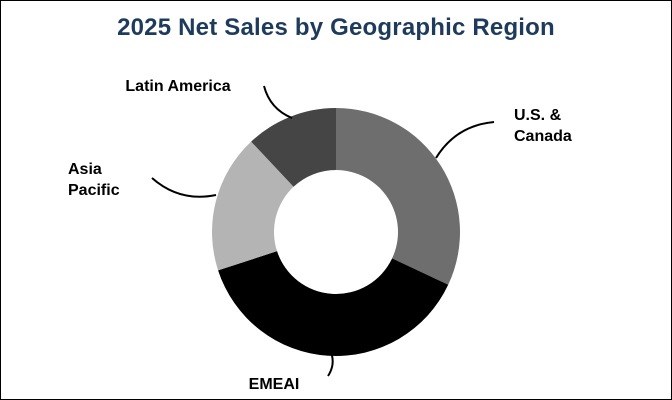 Image resolution: width=672 pixels, height=400 pixels. What do you see at coordinates (274, 384) in the screenshot?
I see `slice-label-emeai: EMEAI` at bounding box center [274, 384].